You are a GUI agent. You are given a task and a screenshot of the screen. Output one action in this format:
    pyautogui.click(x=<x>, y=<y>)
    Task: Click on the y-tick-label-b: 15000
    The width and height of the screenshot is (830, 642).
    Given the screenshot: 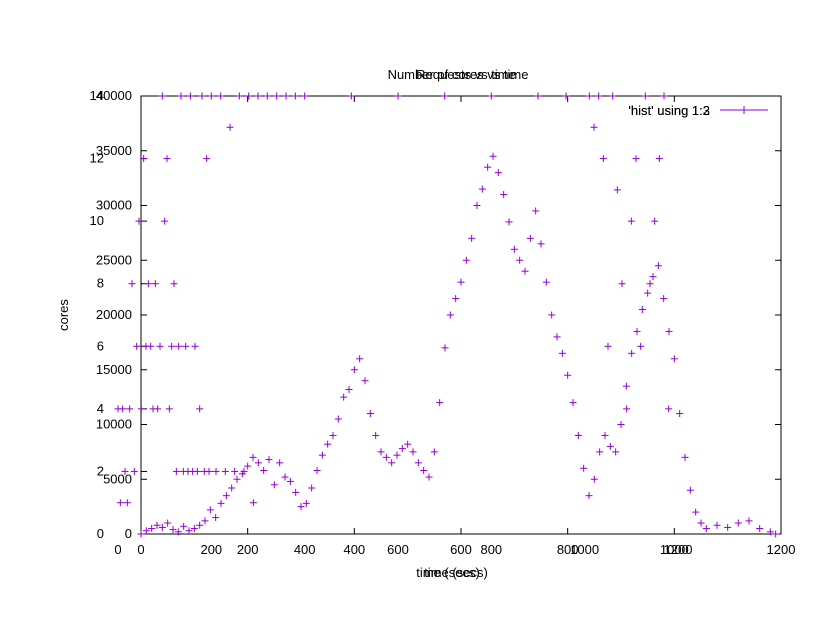 What is the action you would take?
    pyautogui.click(x=114, y=369)
    